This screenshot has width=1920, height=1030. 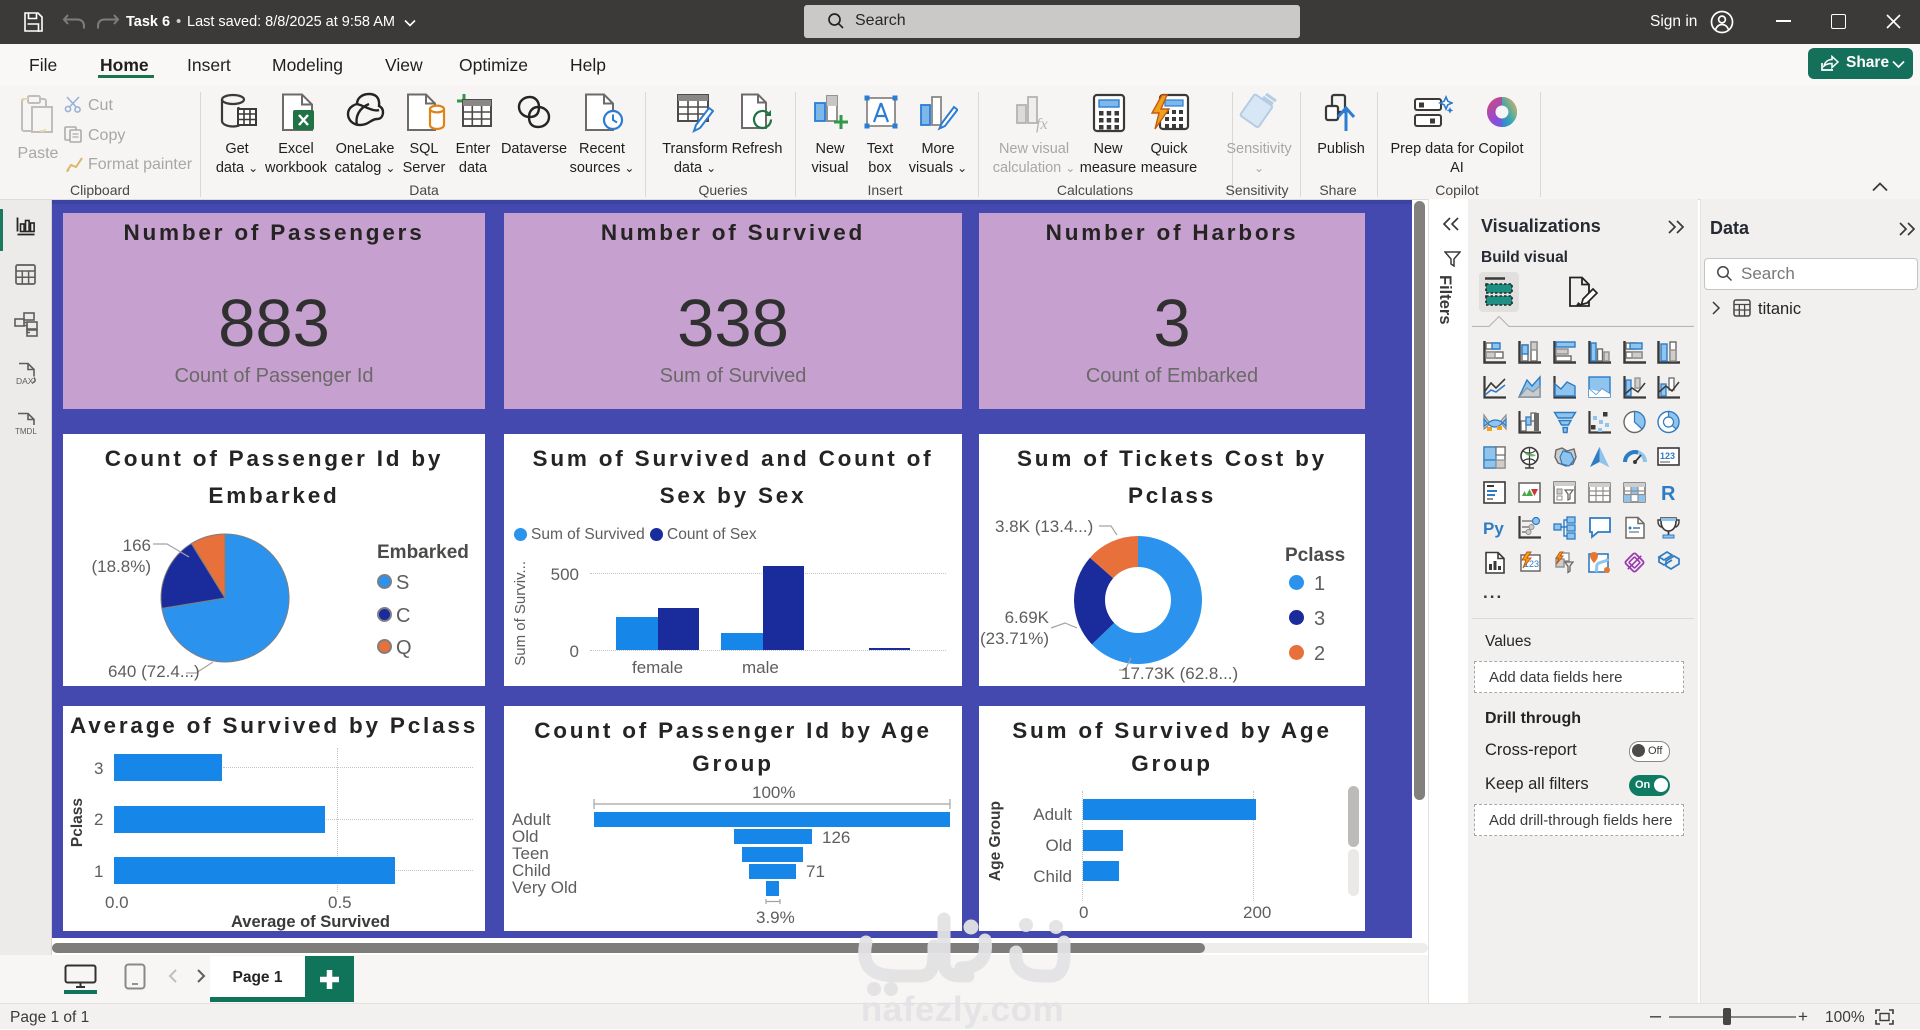 What do you see at coordinates (26, 431) in the screenshot?
I see `svg-text: TMDL` at bounding box center [26, 431].